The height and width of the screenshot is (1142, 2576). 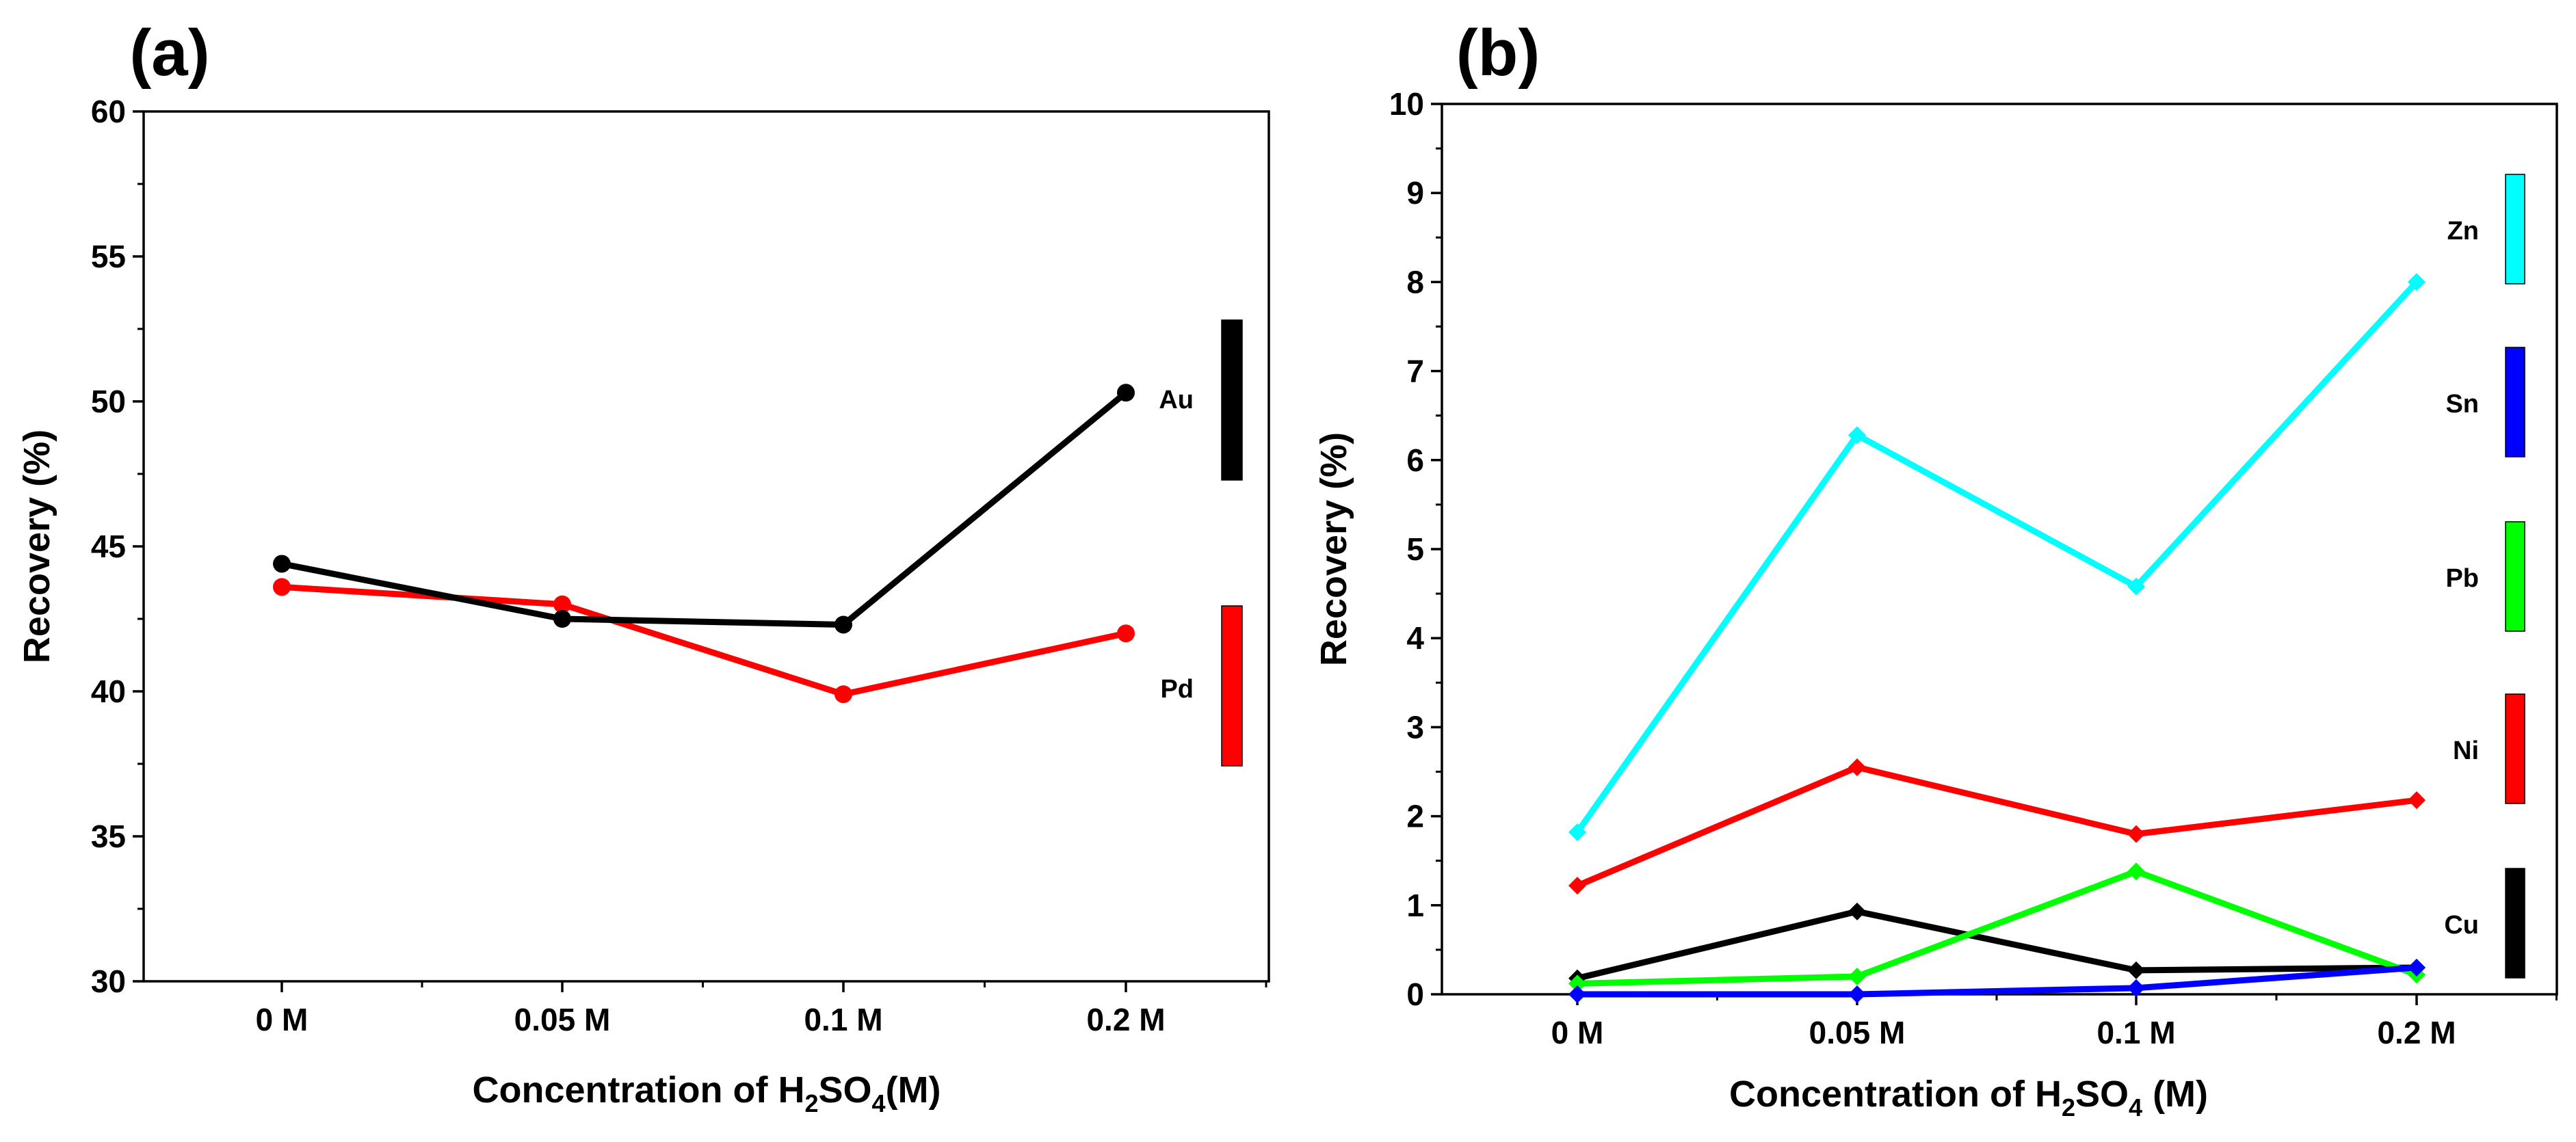 I want to click on y-tick-label: 6, so click(x=1415, y=460).